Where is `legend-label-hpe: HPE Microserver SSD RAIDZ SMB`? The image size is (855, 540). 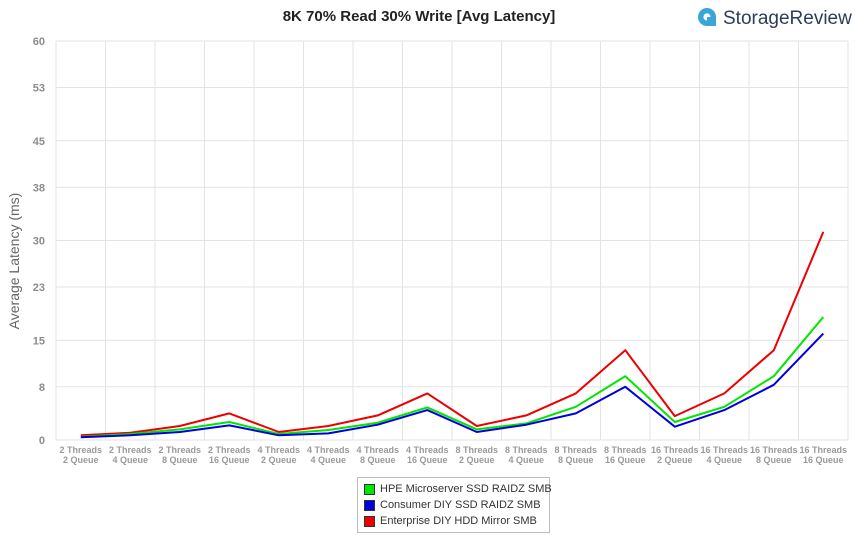 legend-label-hpe: HPE Microserver SSD RAIDZ SMB is located at coordinates (466, 489).